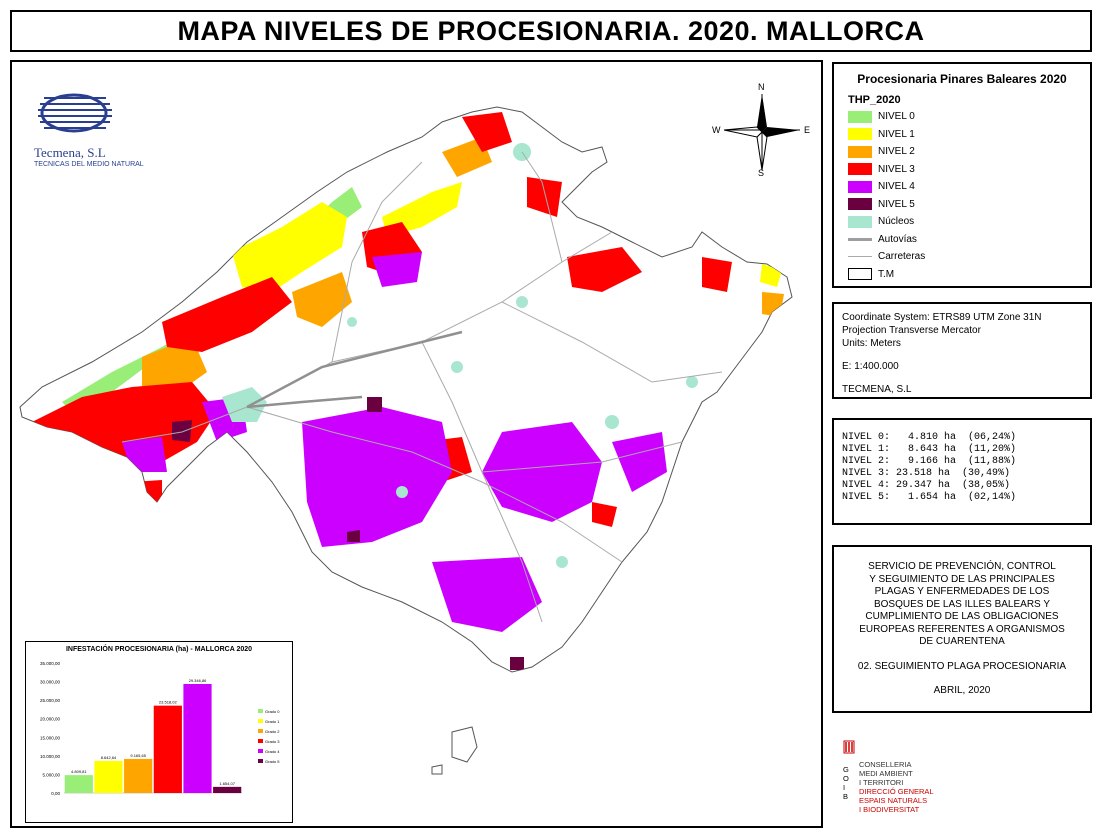  What do you see at coordinates (272, 761) in the screenshot?
I see `chart-legend-label: Grado 5` at bounding box center [272, 761].